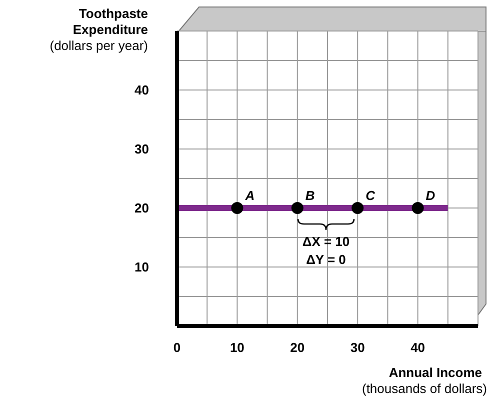  I want to click on x-tick-label: 40, so click(418, 347).